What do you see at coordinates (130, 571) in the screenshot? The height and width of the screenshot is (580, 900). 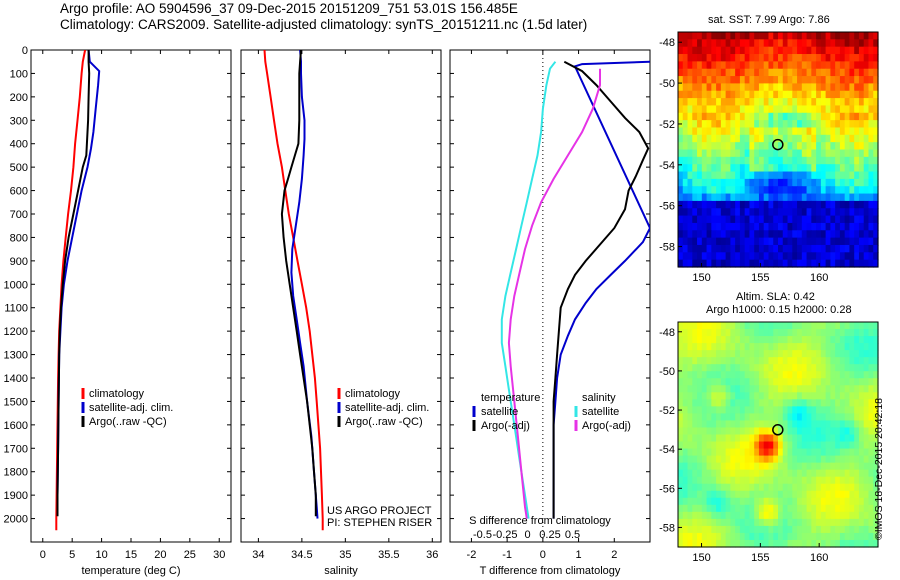 I see `x-axis-label: temperature (deg C)` at bounding box center [130, 571].